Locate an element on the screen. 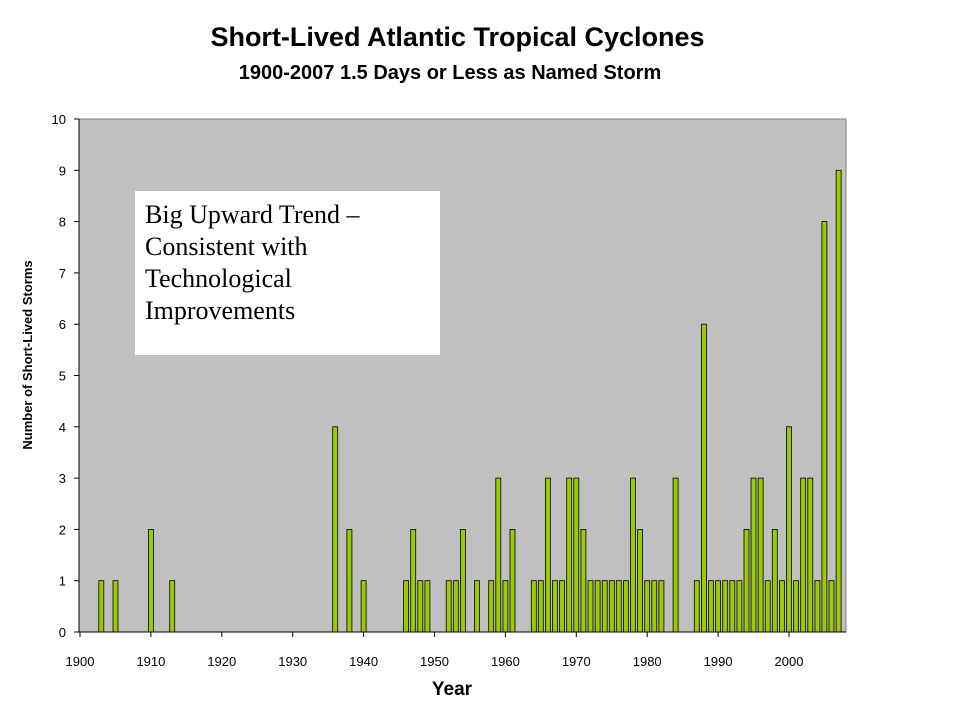 The width and height of the screenshot is (960, 720). y-tick-label: 8 is located at coordinates (62, 222).